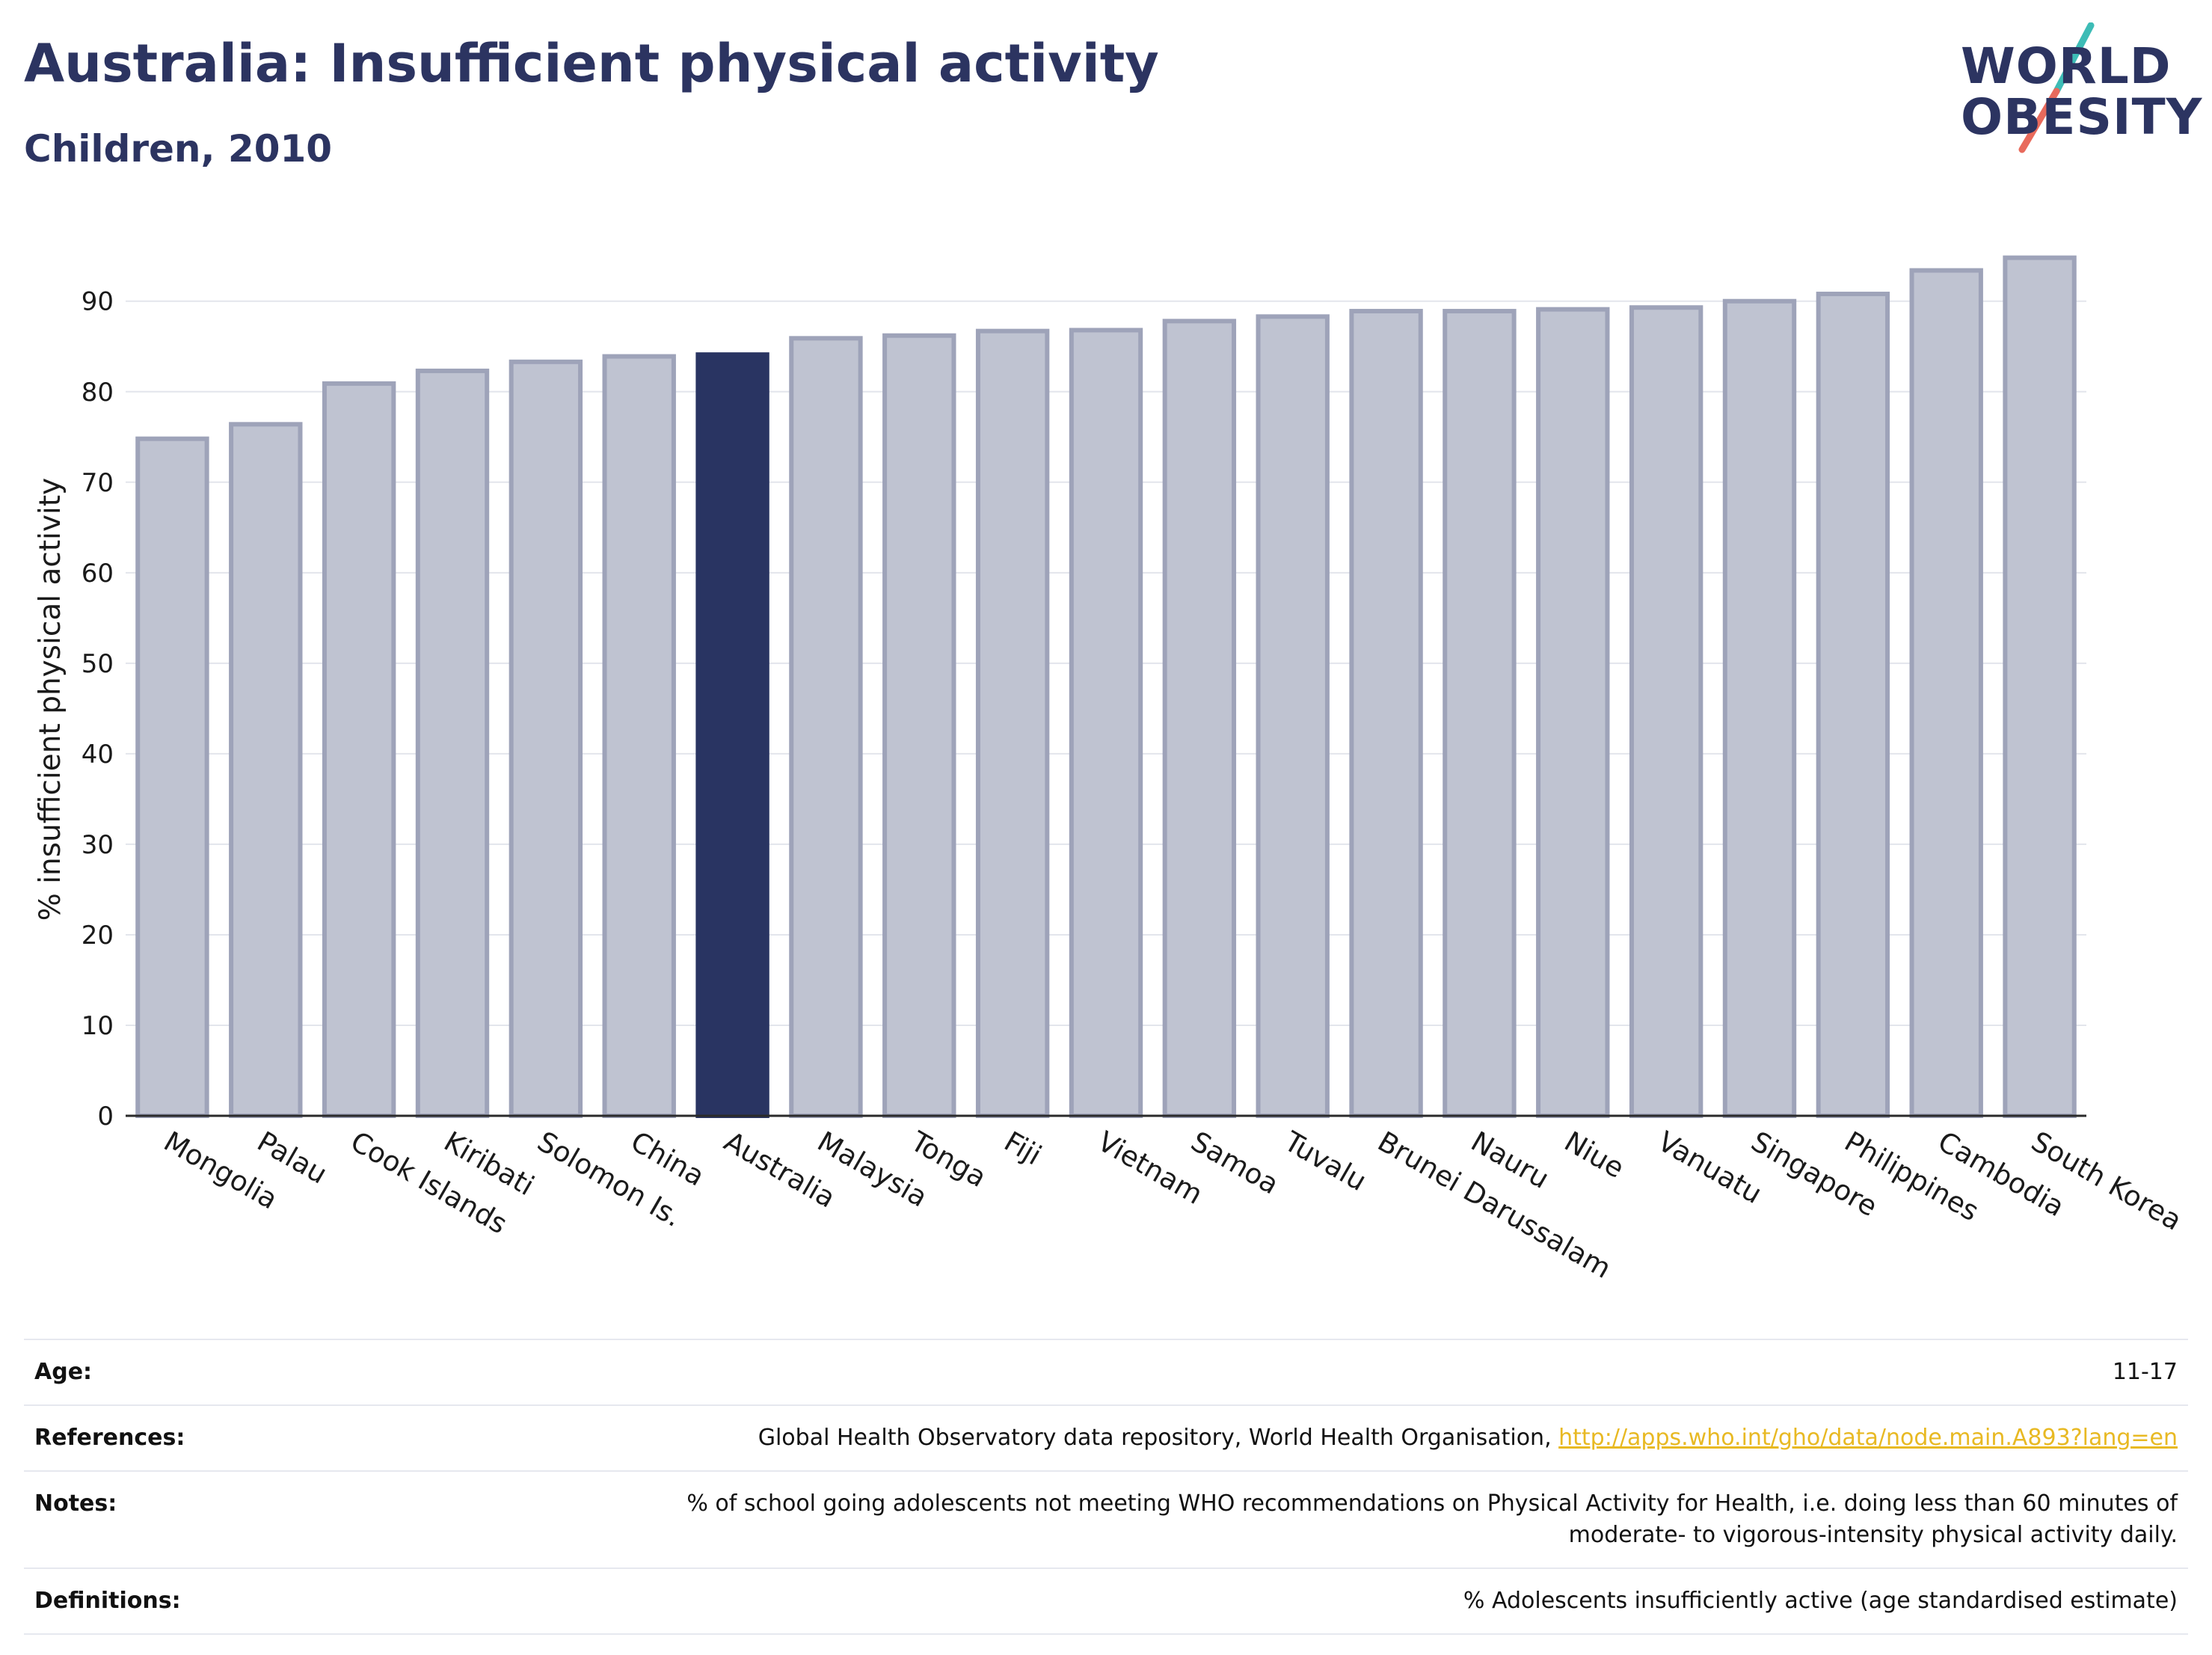 Image resolution: width=2212 pixels, height=1655 pixels. I want to click on y-tick-label: 90, so click(98, 302).